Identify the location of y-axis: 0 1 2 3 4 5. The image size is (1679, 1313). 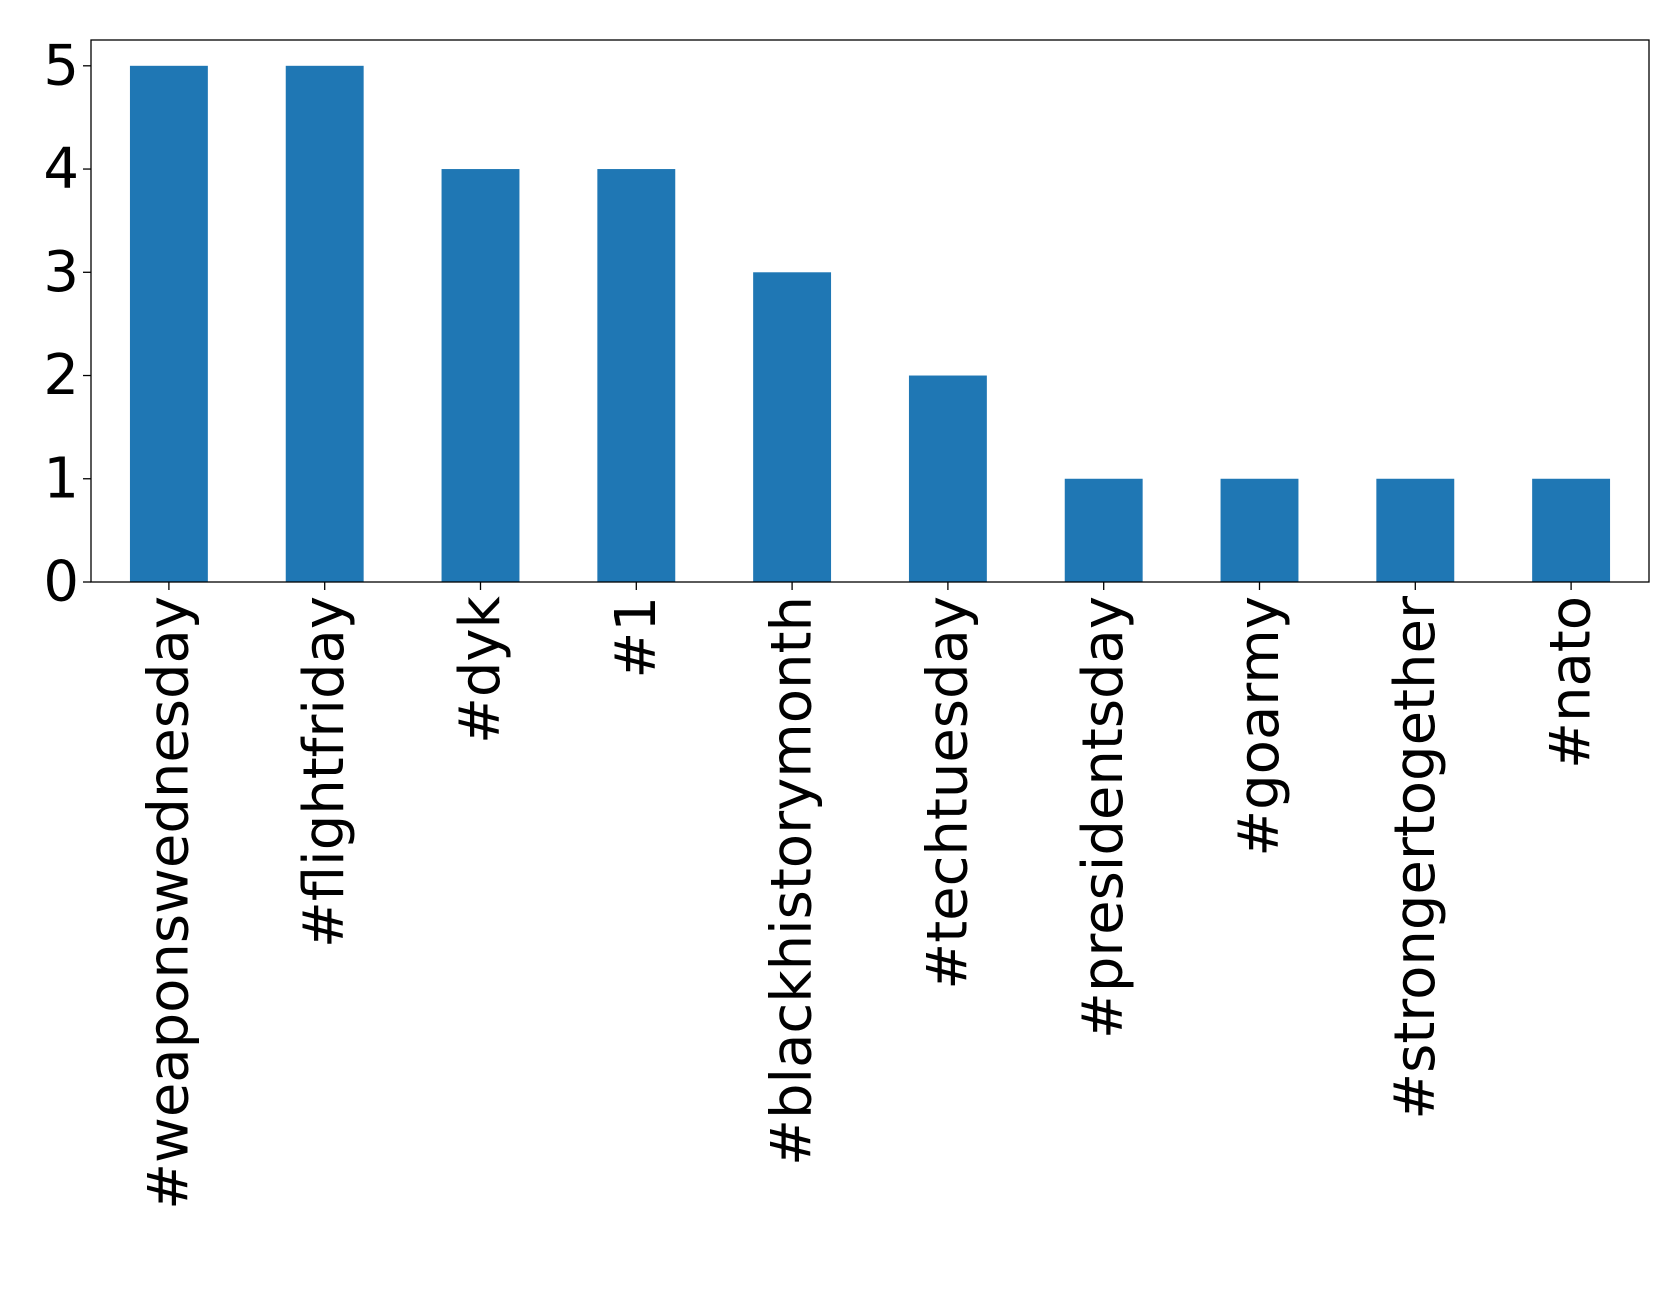
(67, 324).